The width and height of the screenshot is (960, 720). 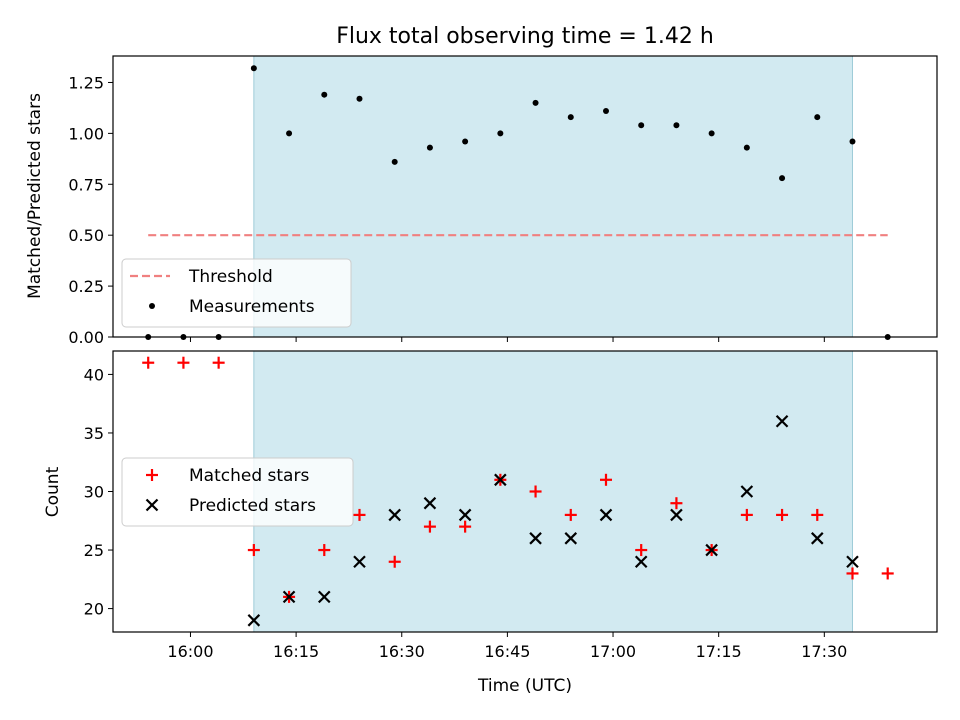 I want to click on x-tick-label: 16:15, so click(x=296, y=651).